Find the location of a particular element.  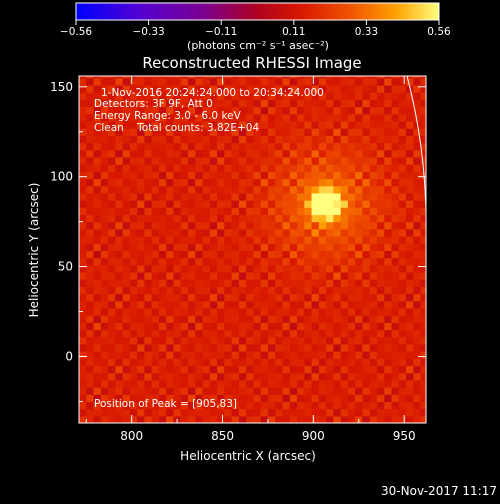

x-tick-label: 950 is located at coordinates (404, 436).